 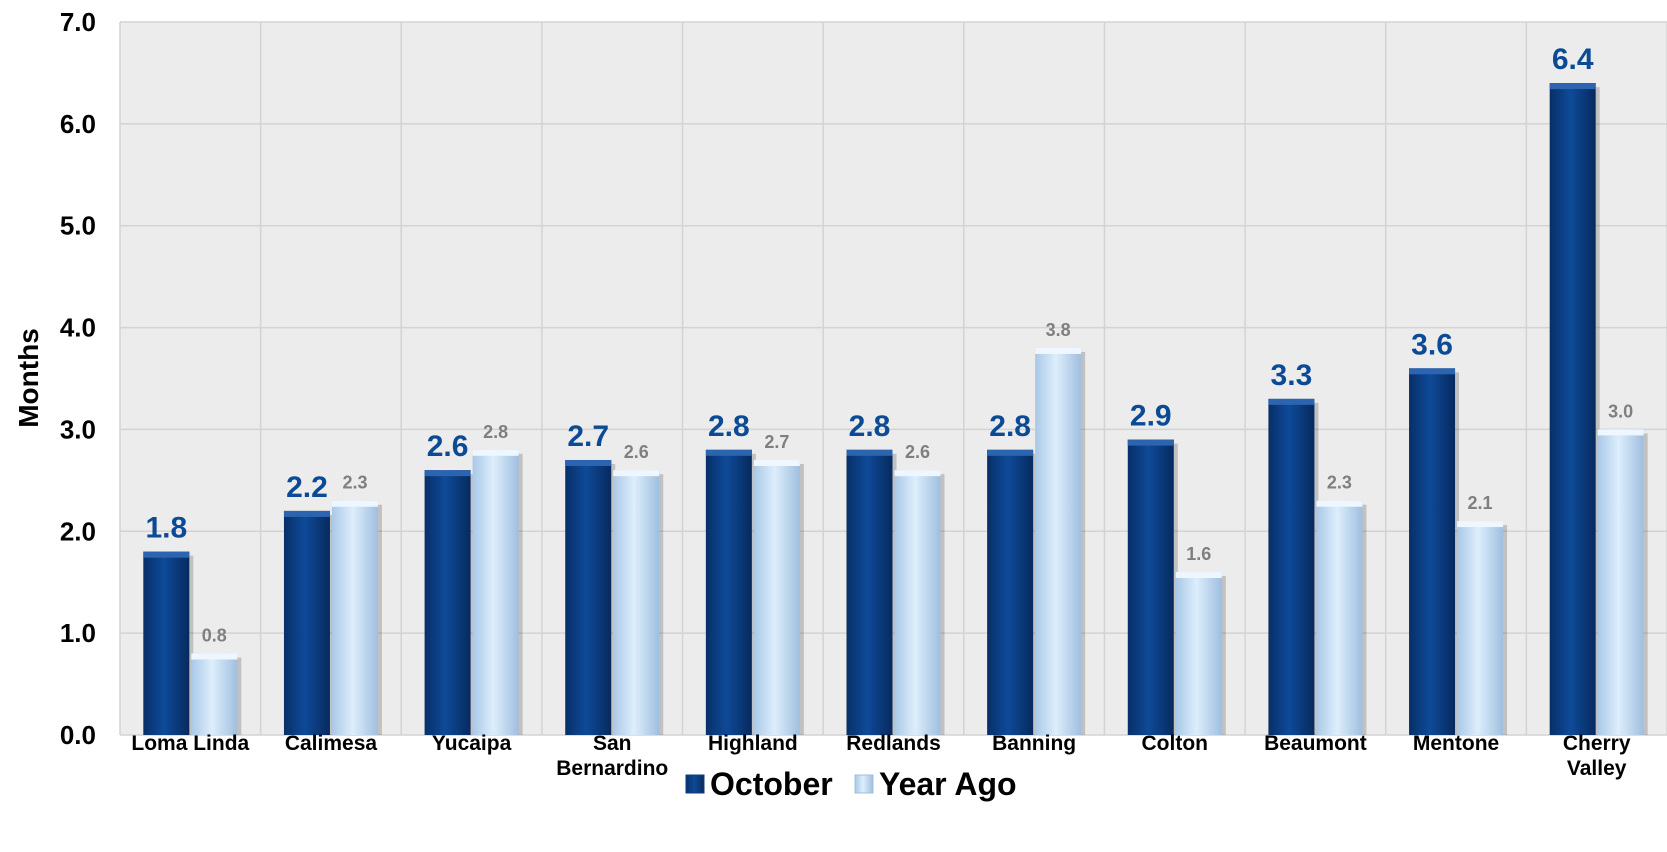 I want to click on x-category-label: Calimesa, so click(x=331, y=743).